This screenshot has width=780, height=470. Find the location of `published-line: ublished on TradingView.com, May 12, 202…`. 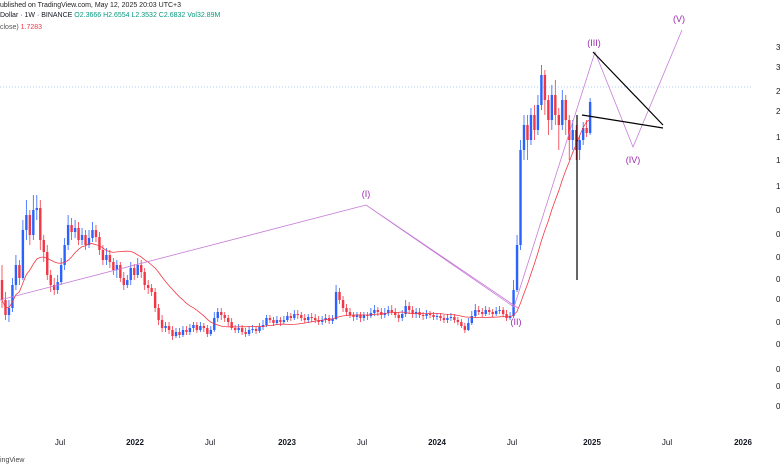

published-line: ublished on TradingView.com, May 12, 202… is located at coordinates (91, 5).